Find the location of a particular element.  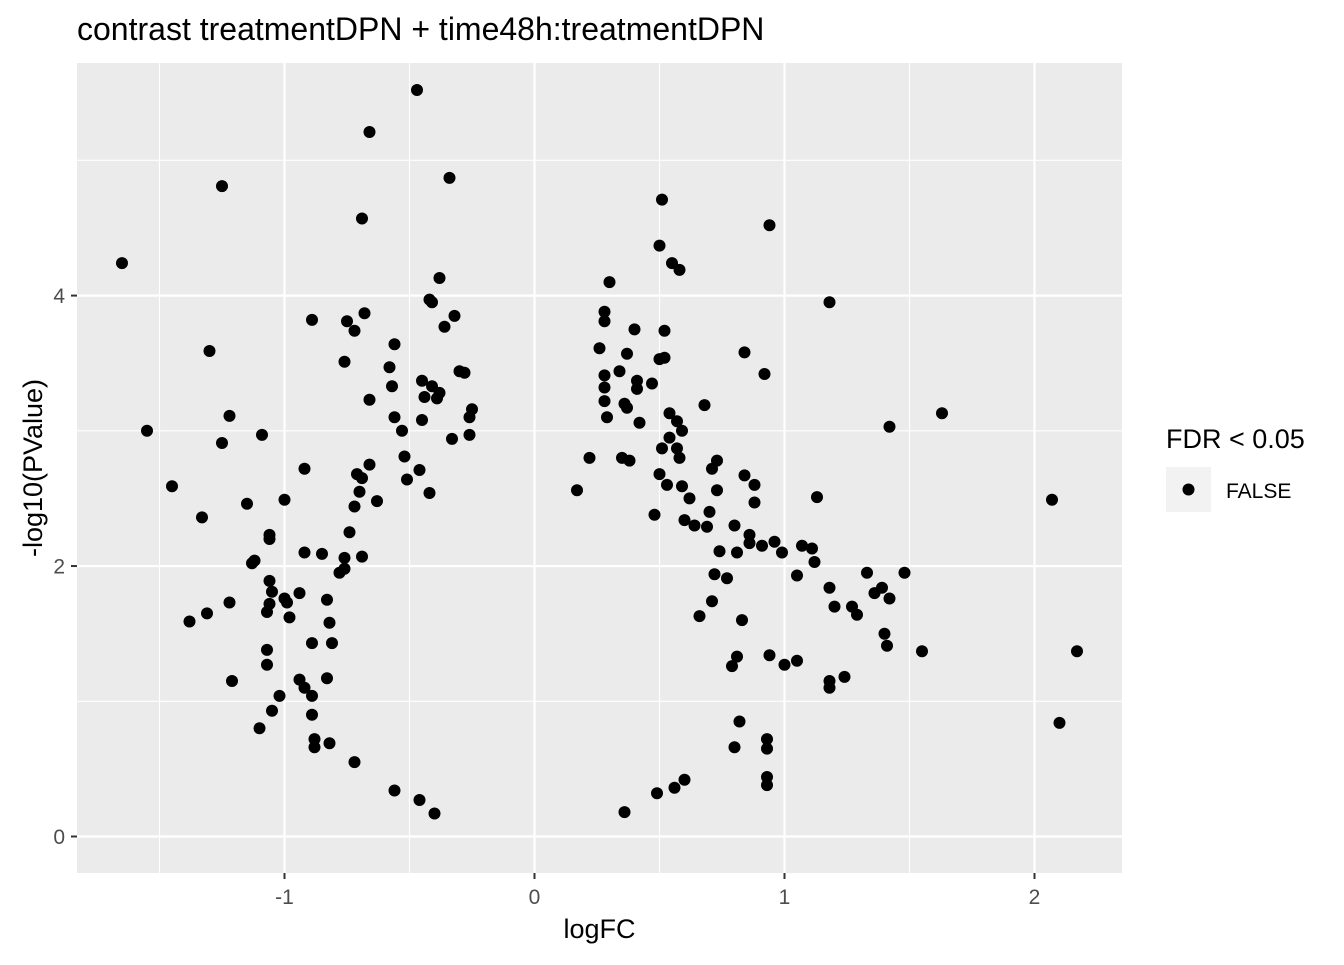

y-axis-title: -log10(PValue) is located at coordinates (33, 468).